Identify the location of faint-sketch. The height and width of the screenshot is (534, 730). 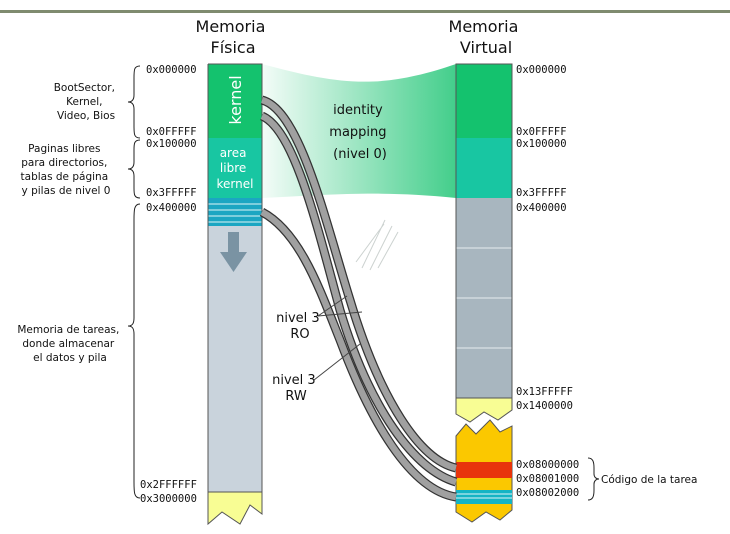
(377, 245).